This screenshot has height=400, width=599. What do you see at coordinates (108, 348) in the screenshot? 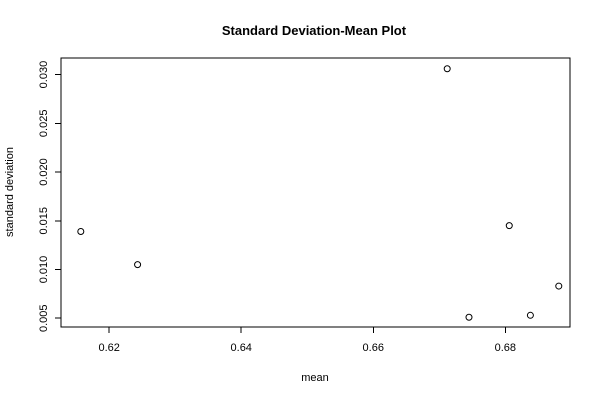
I see `x-tick-label: 0.62` at bounding box center [108, 348].